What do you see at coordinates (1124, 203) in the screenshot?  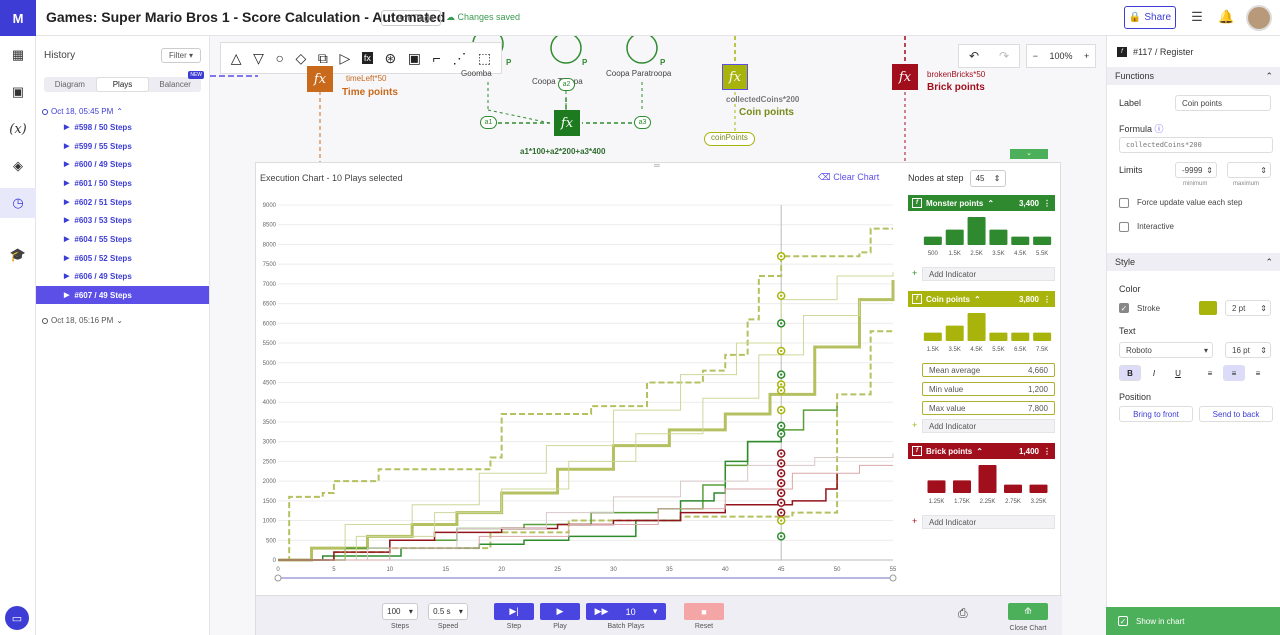 I see `force-update-checkbox` at bounding box center [1124, 203].